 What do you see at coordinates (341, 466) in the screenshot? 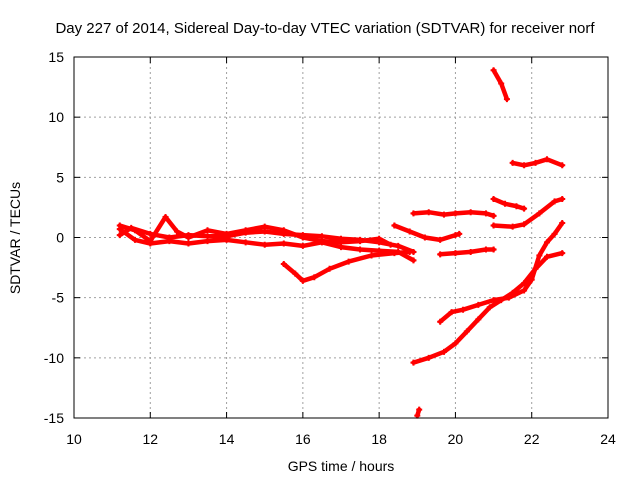
I see `x-axis-label: GPS time / hours` at bounding box center [341, 466].